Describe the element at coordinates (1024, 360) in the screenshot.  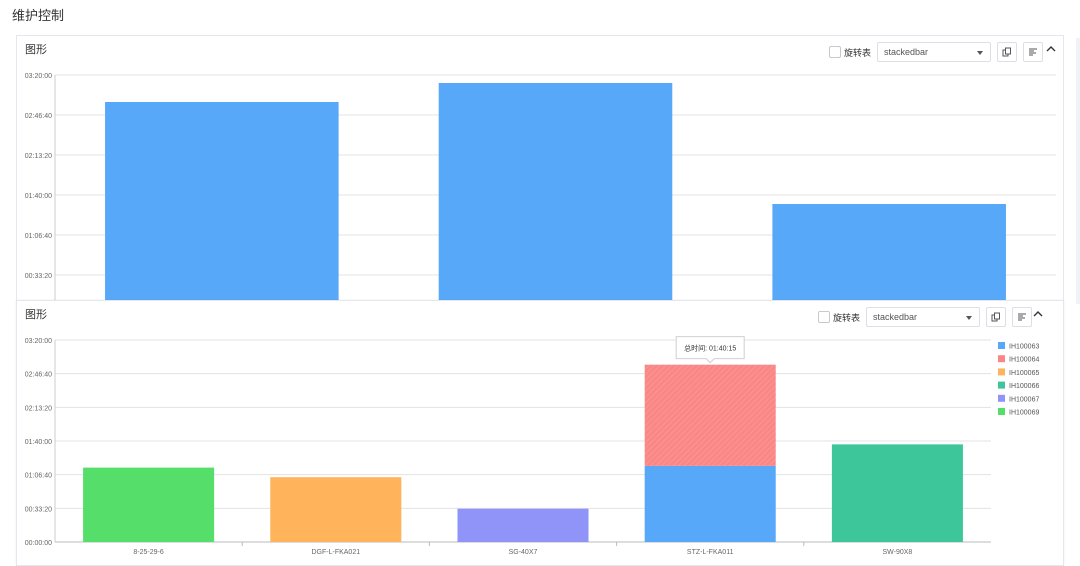
I see `legend-label: IH100064` at that location.